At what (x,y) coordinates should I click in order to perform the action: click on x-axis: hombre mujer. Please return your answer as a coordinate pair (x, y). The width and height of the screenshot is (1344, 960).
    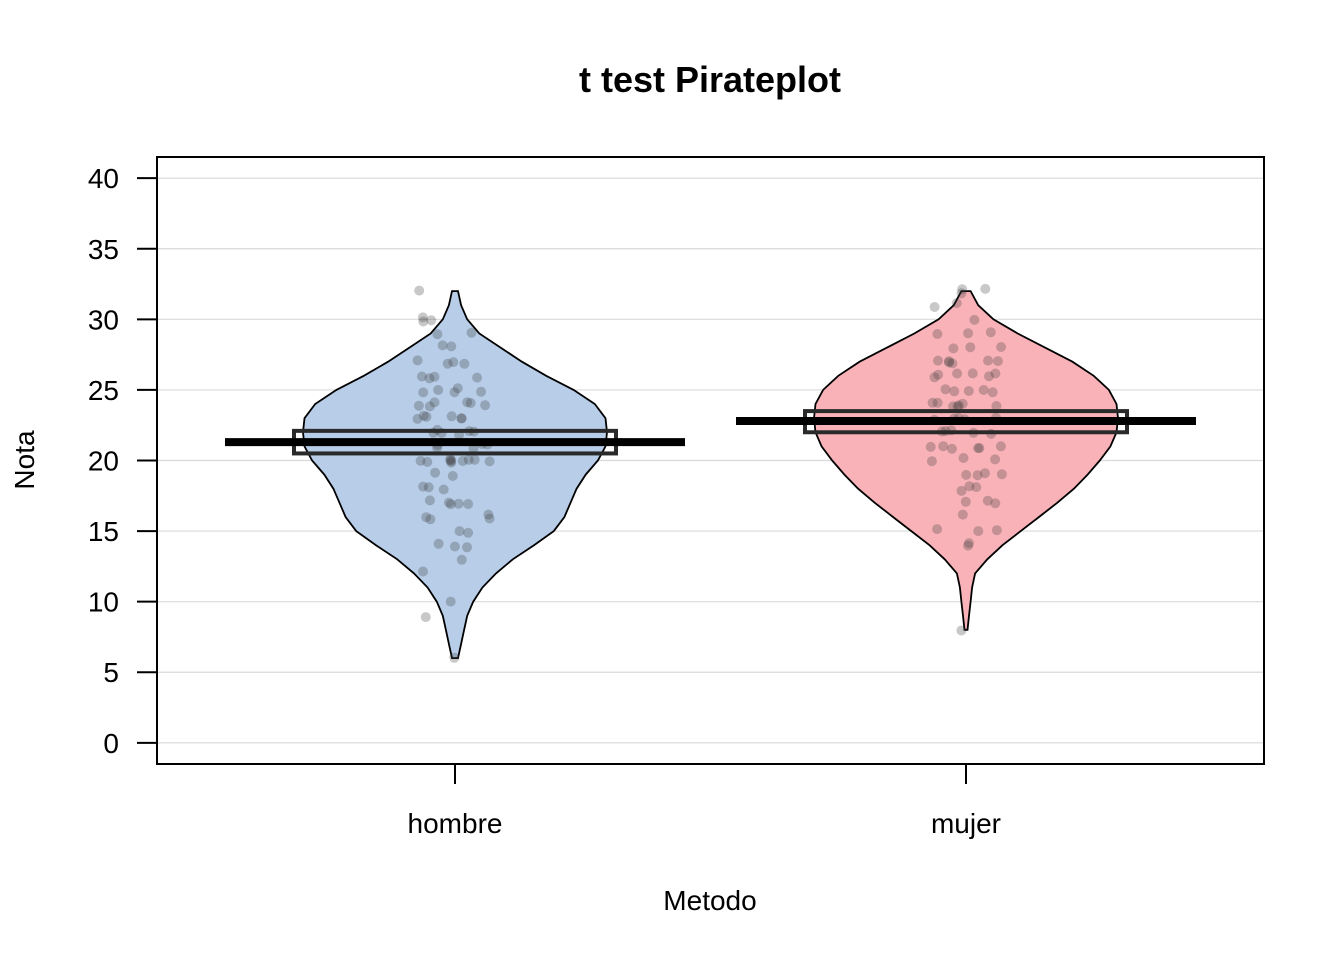
    Looking at the image, I should click on (704, 801).